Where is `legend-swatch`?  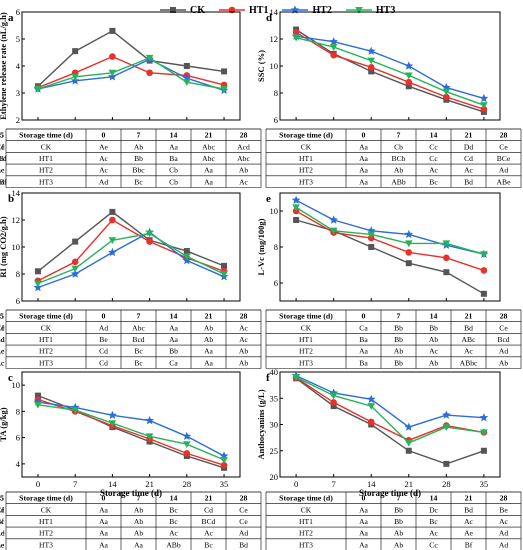 legend-swatch is located at coordinates (173, 10).